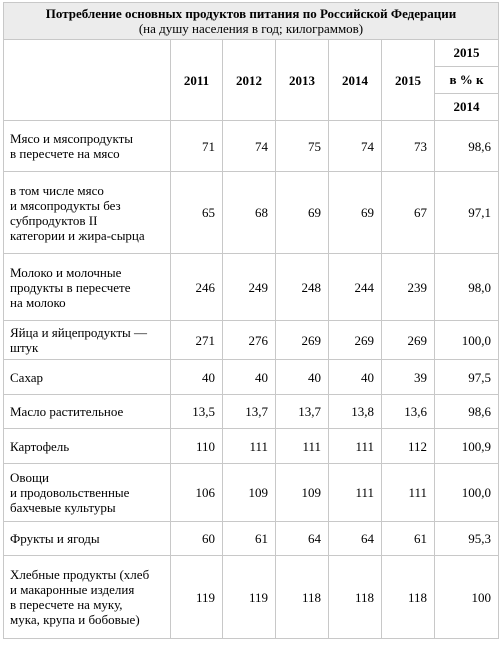 This screenshot has width=502, height=667. Describe the element at coordinates (38, 302) in the screenshot. I see `row-label-line: на молоко` at that location.